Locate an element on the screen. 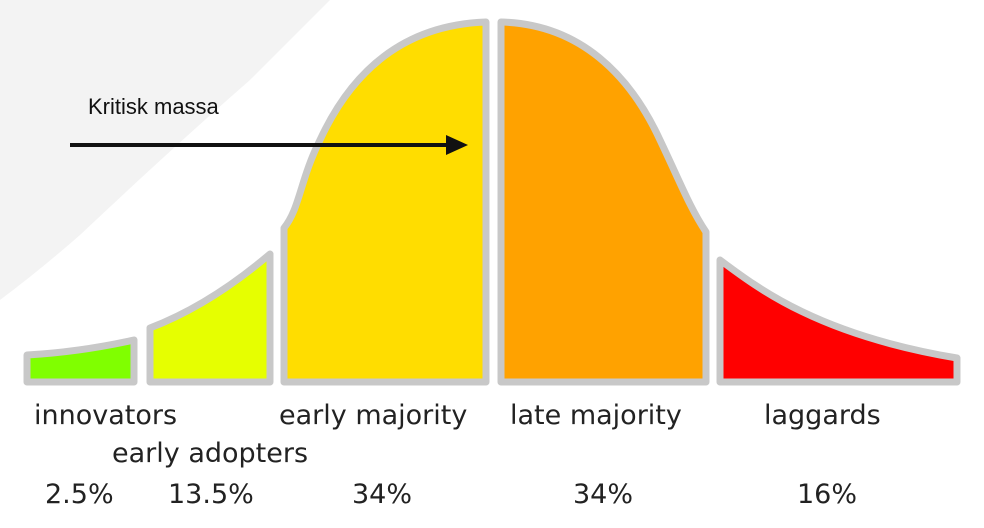 The width and height of the screenshot is (984, 528). label-early-majority: early majority is located at coordinates (373, 415).